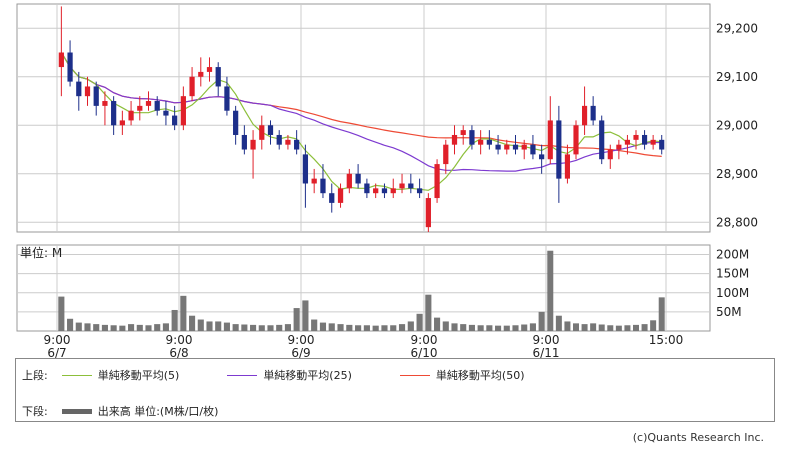 The width and height of the screenshot is (800, 460). Describe the element at coordinates (737, 174) in the screenshot. I see `price-tick-label: 28,900` at that location.